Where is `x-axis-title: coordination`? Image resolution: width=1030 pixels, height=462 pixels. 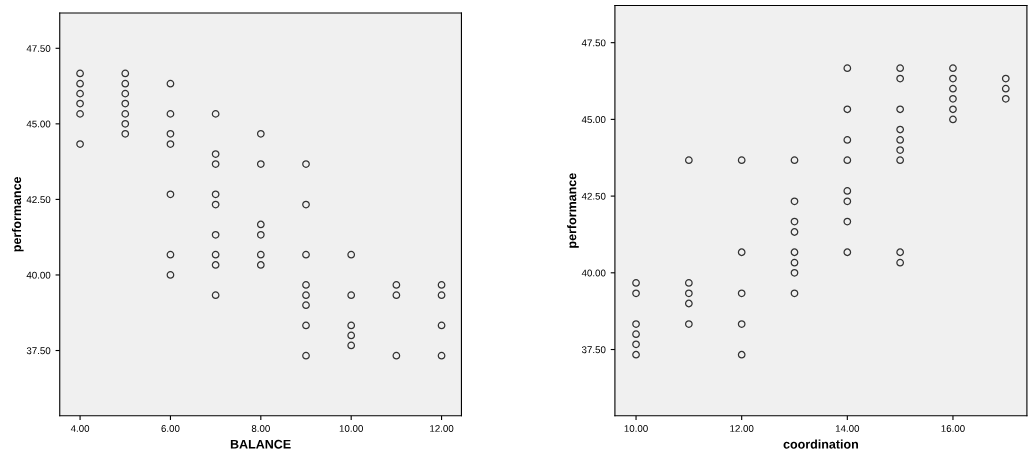 x-axis-title: coordination is located at coordinates (820, 444).